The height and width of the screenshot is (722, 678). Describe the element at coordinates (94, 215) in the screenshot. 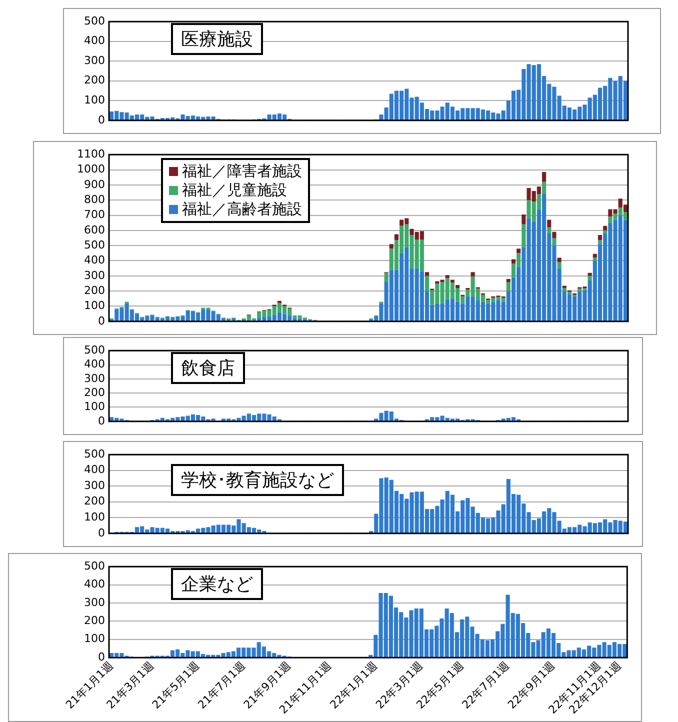

I see `y-tick-label: 700` at that location.